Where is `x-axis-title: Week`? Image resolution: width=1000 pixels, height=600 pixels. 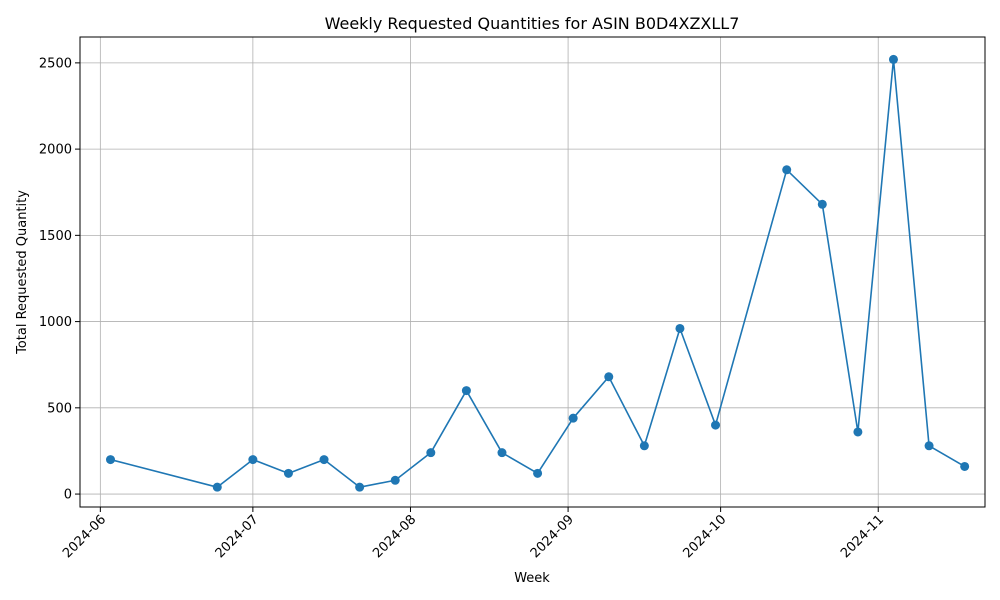
x-axis-title: Week is located at coordinates (532, 578).